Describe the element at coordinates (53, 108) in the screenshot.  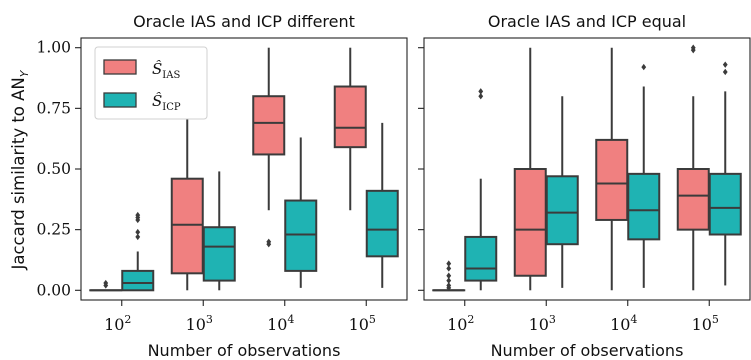
I see `y-tick-label: 0.75` at that location.